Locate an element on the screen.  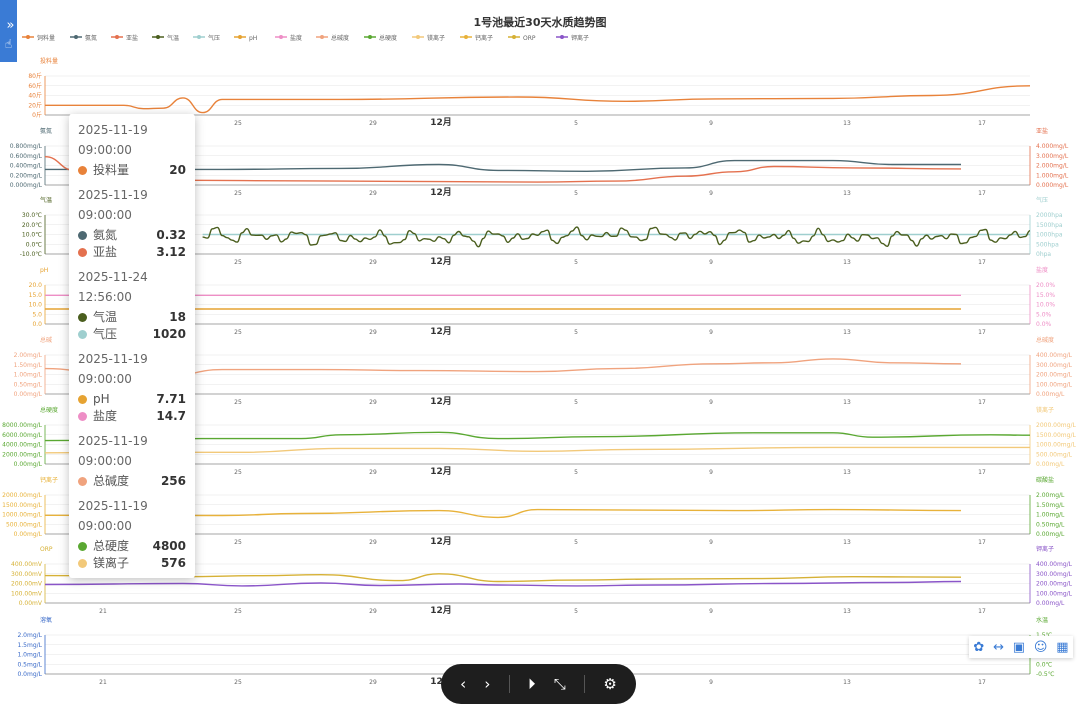
fullscreen-button: ⤡ is located at coordinates (559, 684).